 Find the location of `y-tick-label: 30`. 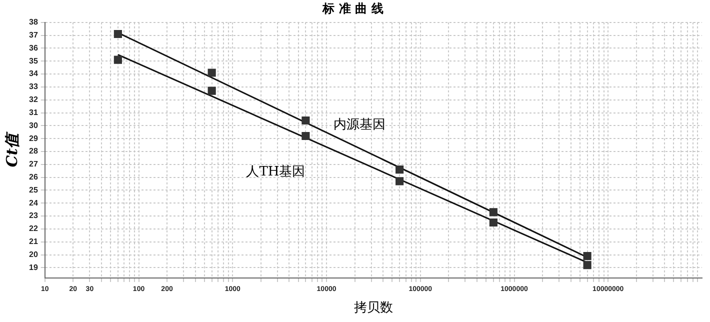

y-tick-label: 30 is located at coordinates (33, 125).